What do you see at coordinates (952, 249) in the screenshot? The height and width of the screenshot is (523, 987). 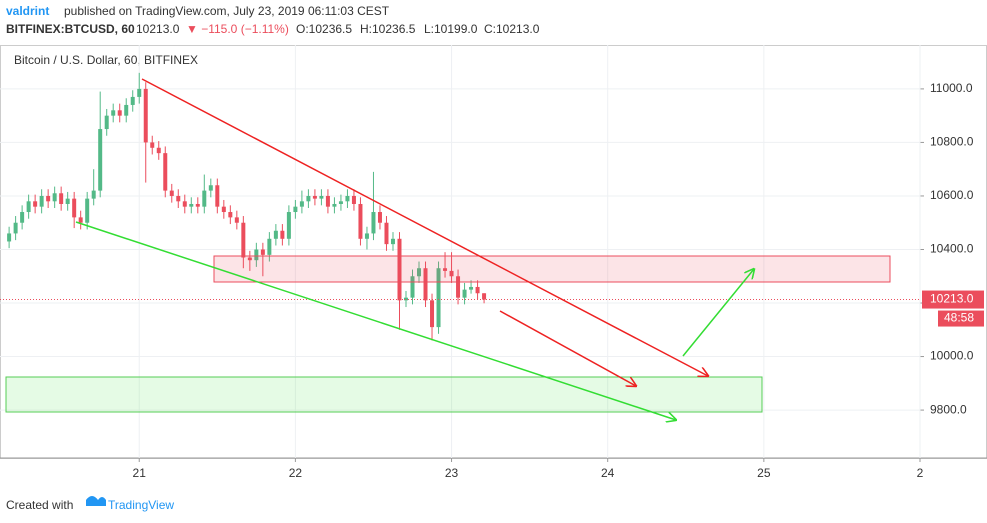 I see `y-tick-label: 10400.0` at bounding box center [952, 249].